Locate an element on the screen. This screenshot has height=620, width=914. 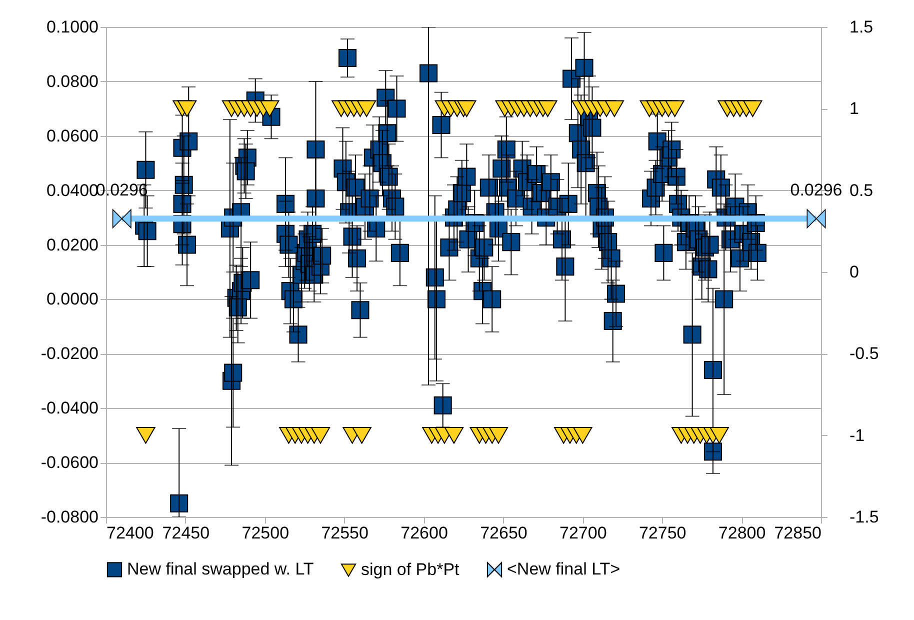
y2-tick-label: 1 is located at coordinates (854, 108).